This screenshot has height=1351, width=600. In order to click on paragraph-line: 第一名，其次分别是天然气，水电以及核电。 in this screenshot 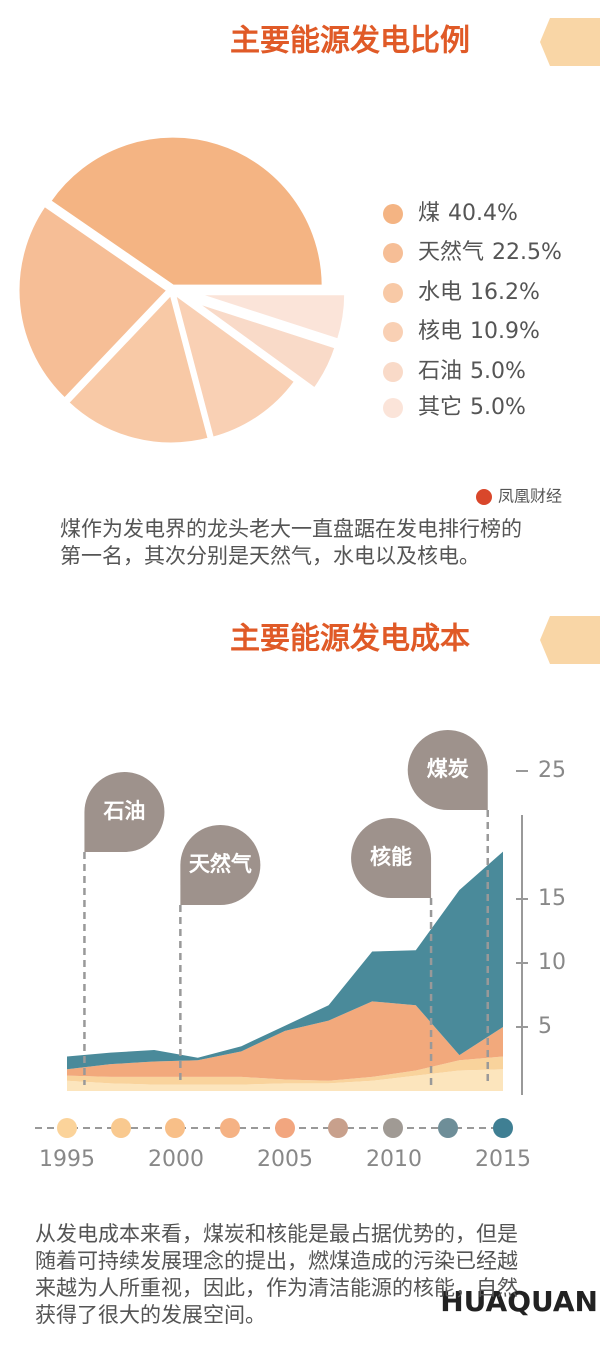, I will do `click(270, 556)`.